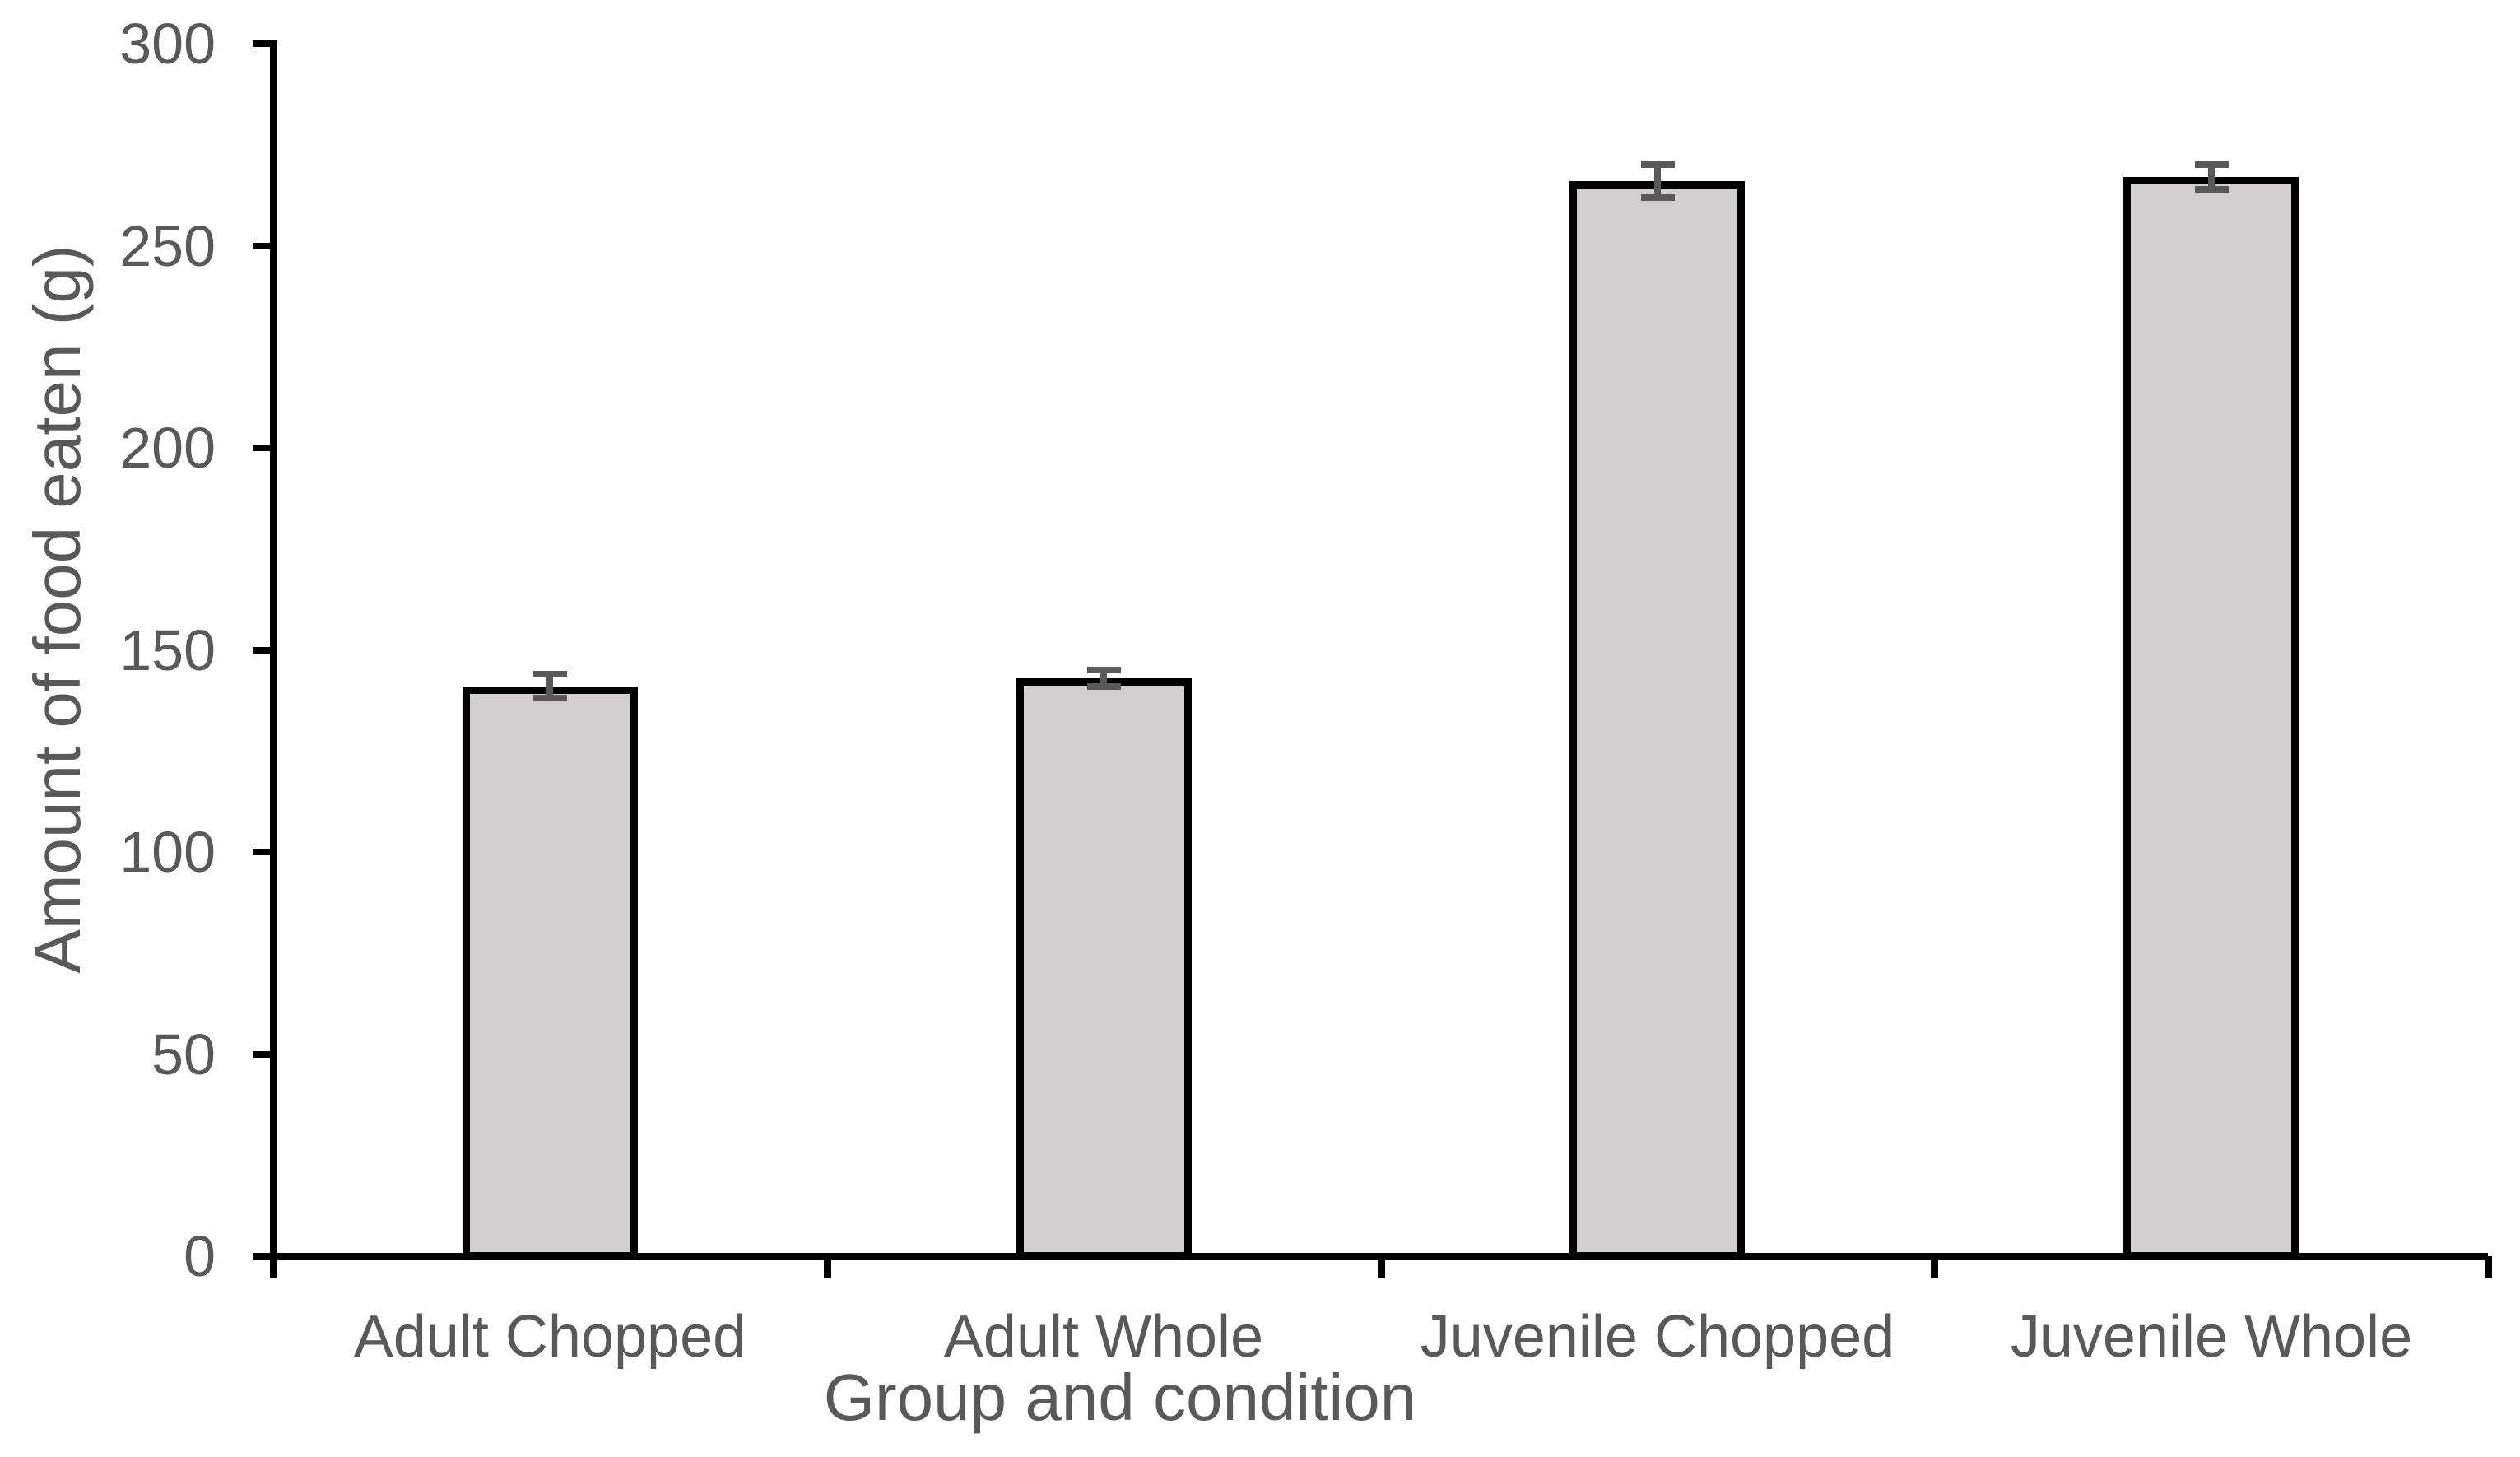 Image resolution: width=2520 pixels, height=1457 pixels. I want to click on x-category-label: Adult Chopped, so click(549, 1337).